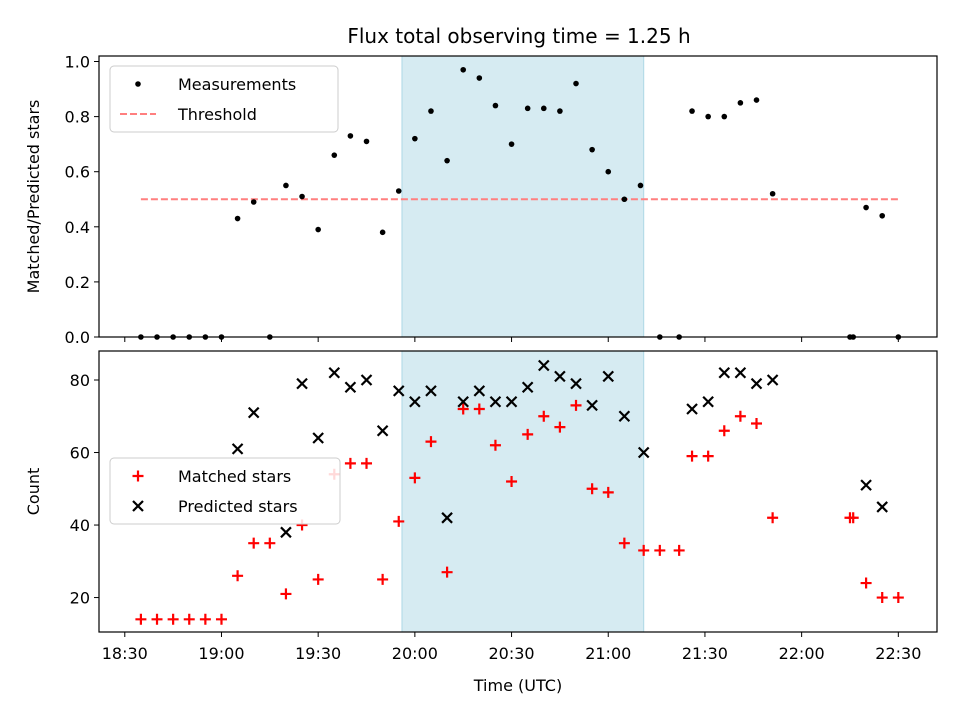  I want to click on y-axis-label: Count, so click(33, 492).